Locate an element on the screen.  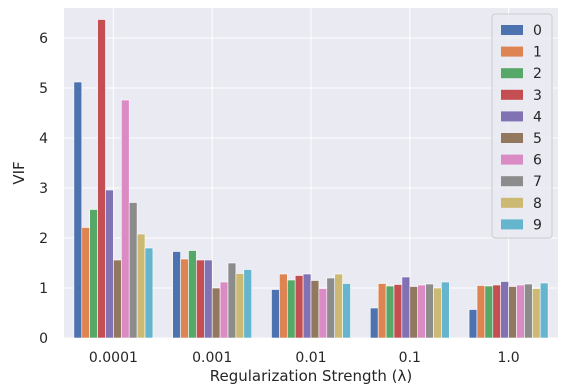
bar-series-7-0.1 is located at coordinates (429, 311).